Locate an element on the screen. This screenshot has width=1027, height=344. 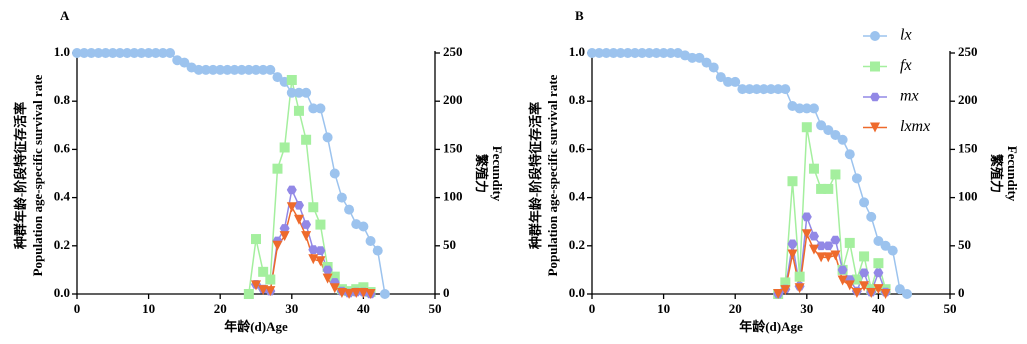
legend-label: mx is located at coordinates (909, 96).